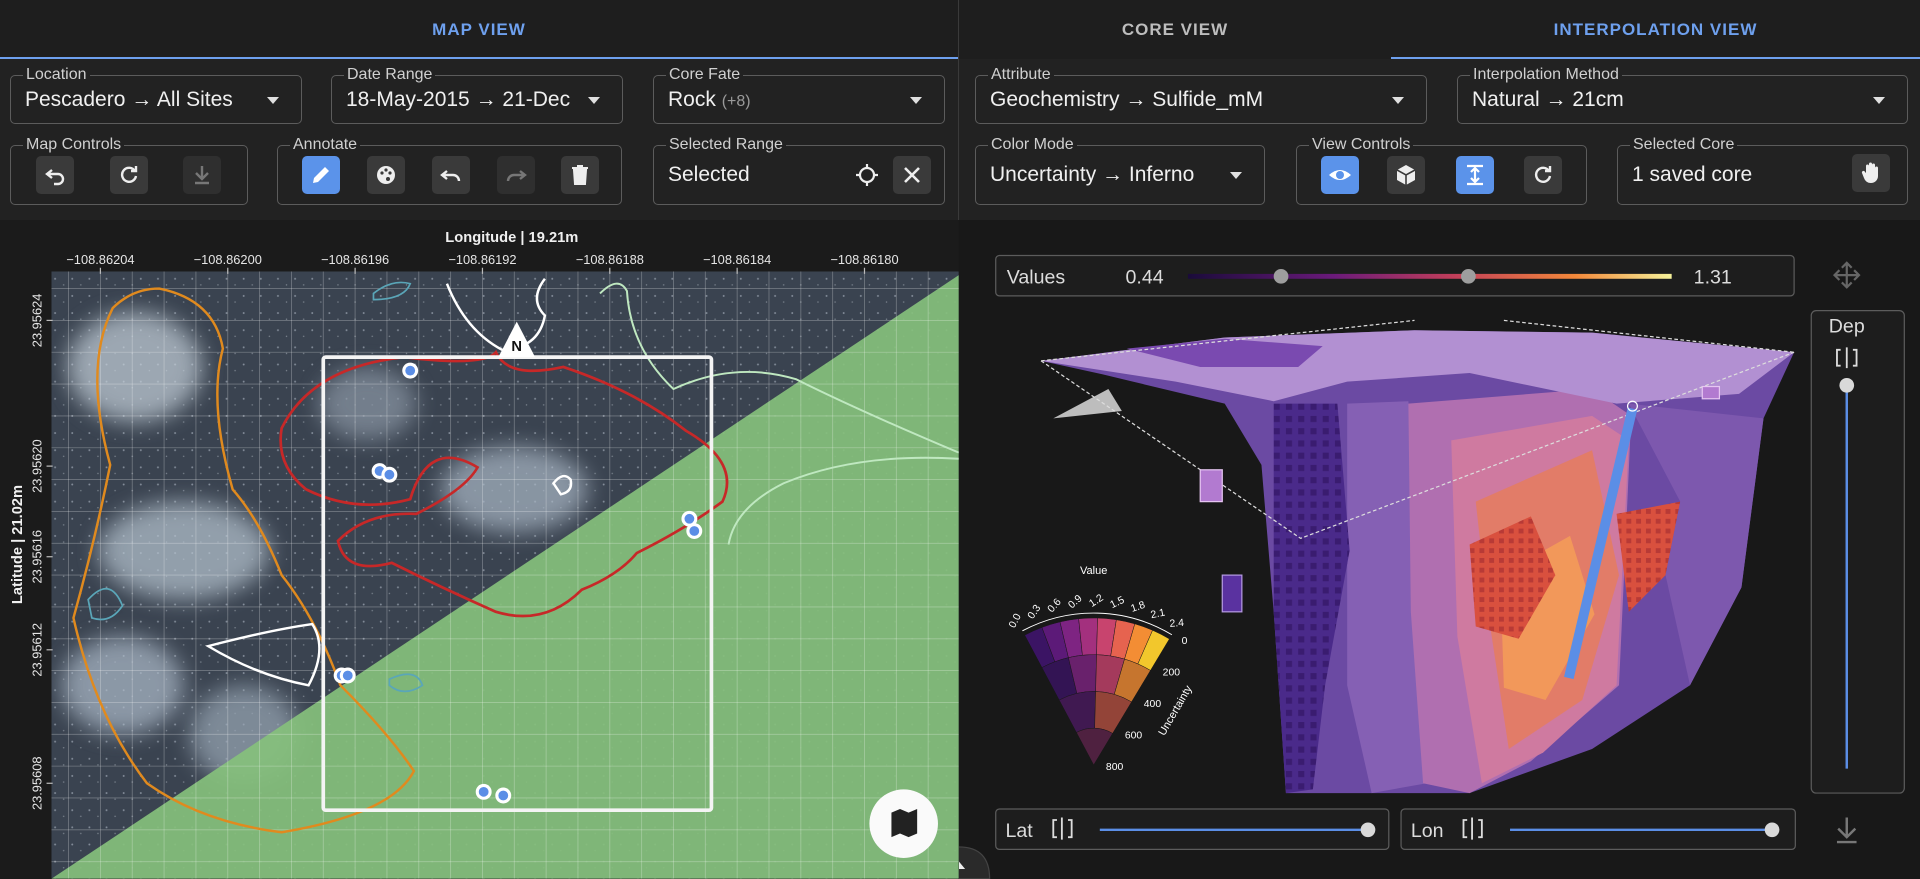  I want to click on annotate-group: Annotate, so click(449, 170).